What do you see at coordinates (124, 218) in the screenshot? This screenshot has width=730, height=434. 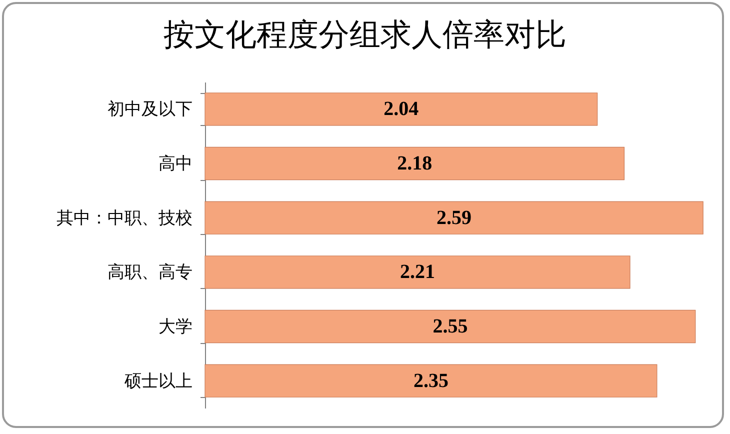 I see `y-tick-label: 其中：中职、技校` at bounding box center [124, 218].